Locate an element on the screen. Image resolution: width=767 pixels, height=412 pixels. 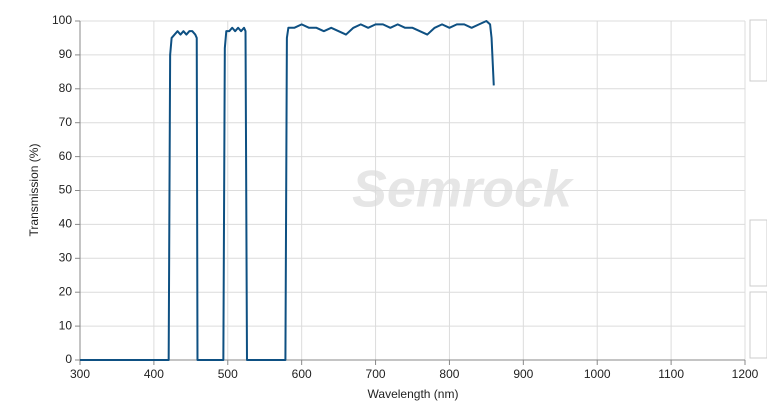
x-tick-label: 1000 is located at coordinates (597, 374).